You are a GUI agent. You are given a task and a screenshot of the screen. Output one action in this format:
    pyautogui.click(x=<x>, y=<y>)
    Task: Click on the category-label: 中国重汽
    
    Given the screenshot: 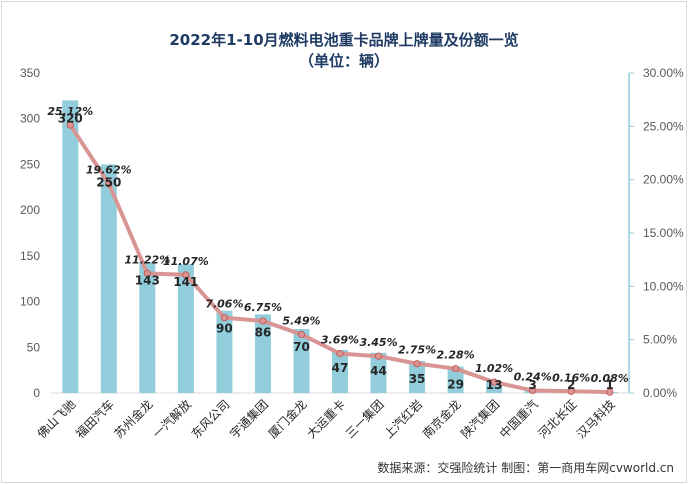 What is the action you would take?
    pyautogui.click(x=518, y=419)
    